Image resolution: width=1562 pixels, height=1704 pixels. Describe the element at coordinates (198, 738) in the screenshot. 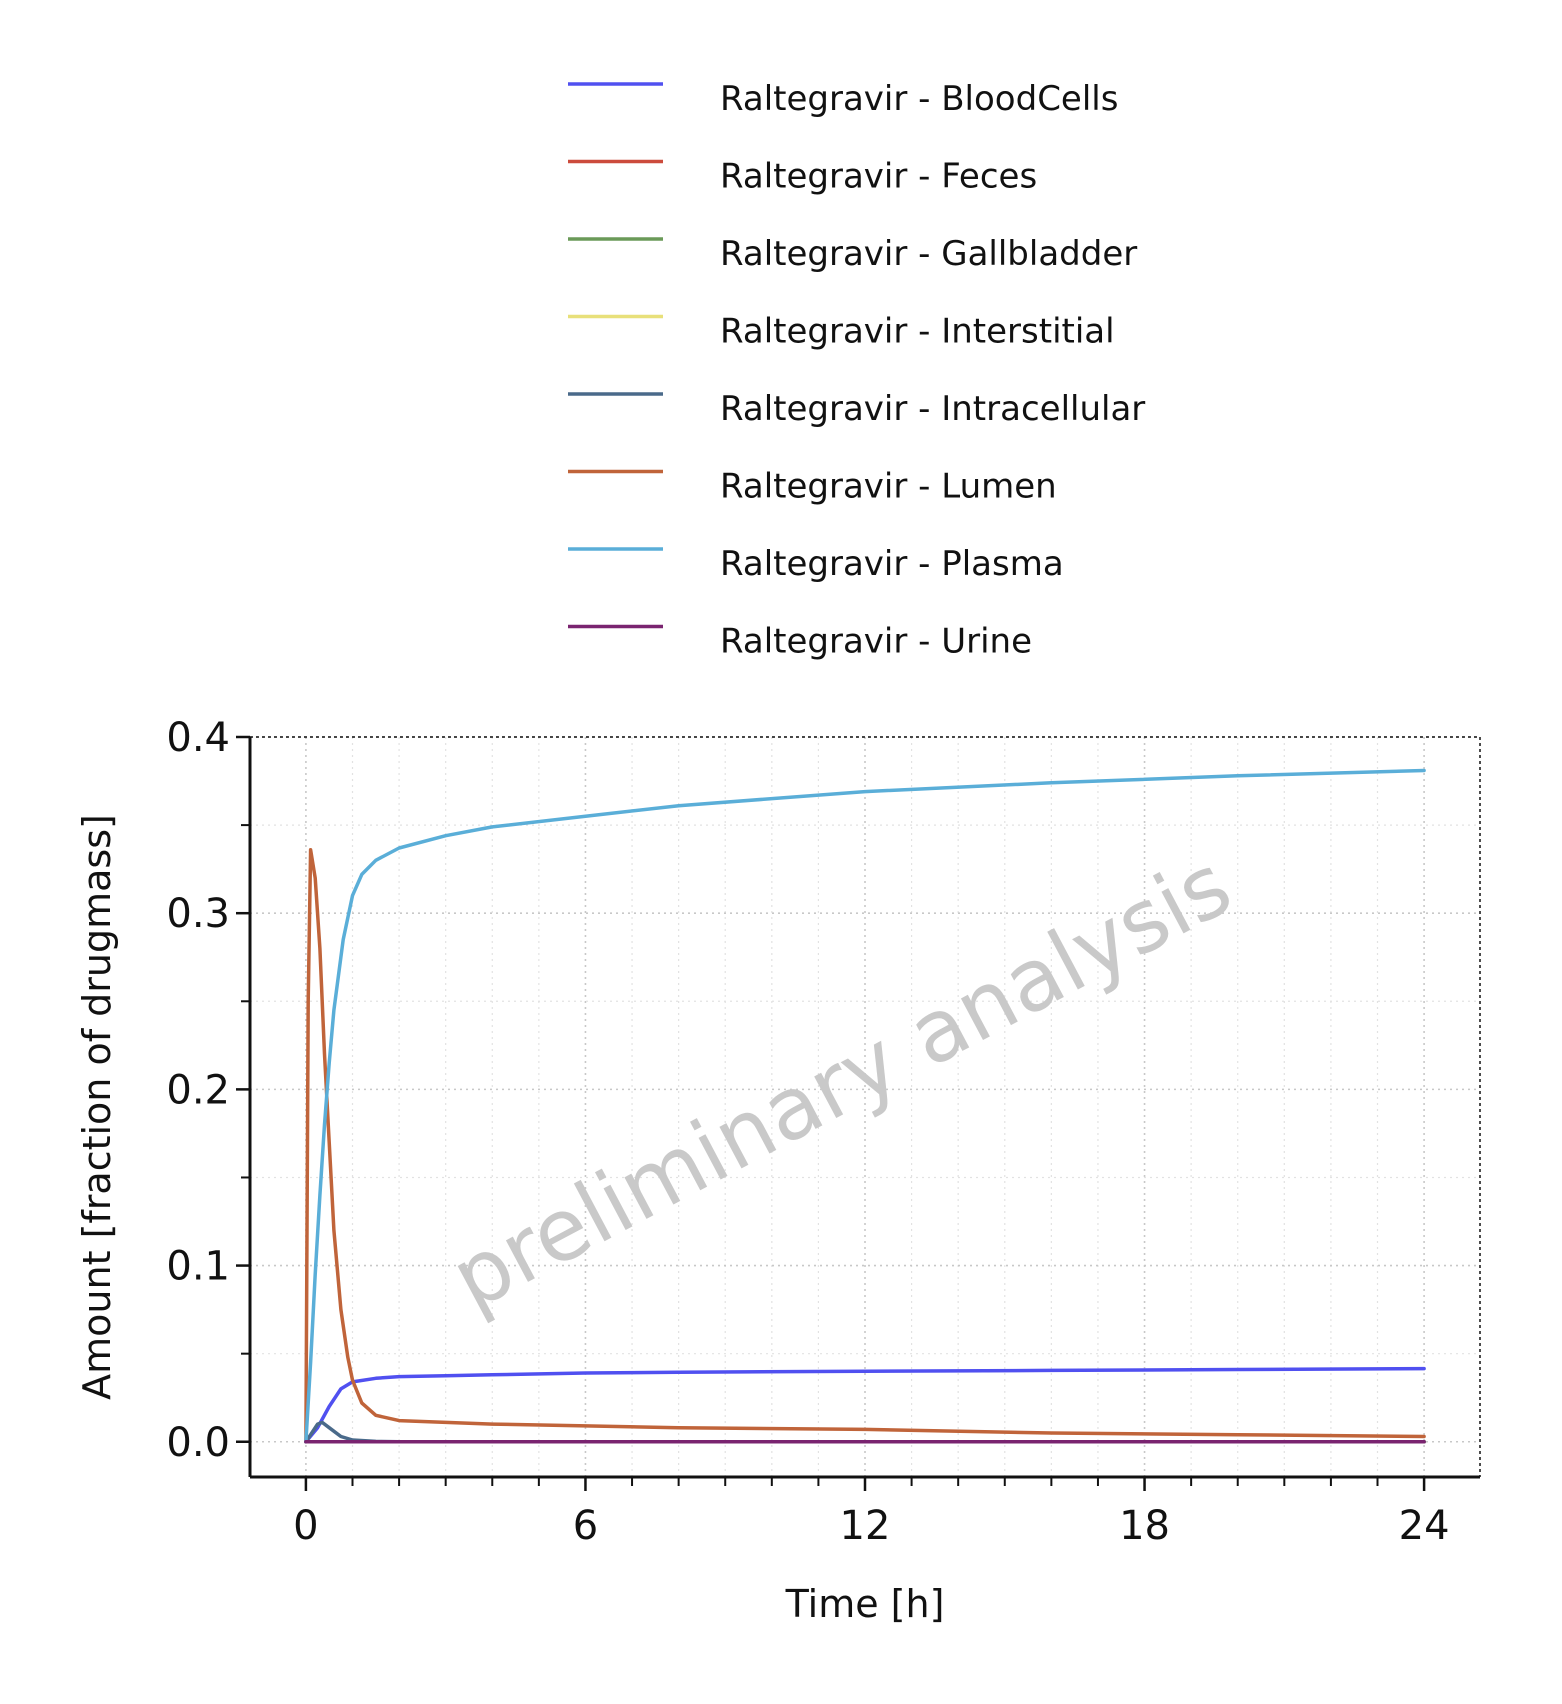

I see `y-tick-label: 0.4` at that location.